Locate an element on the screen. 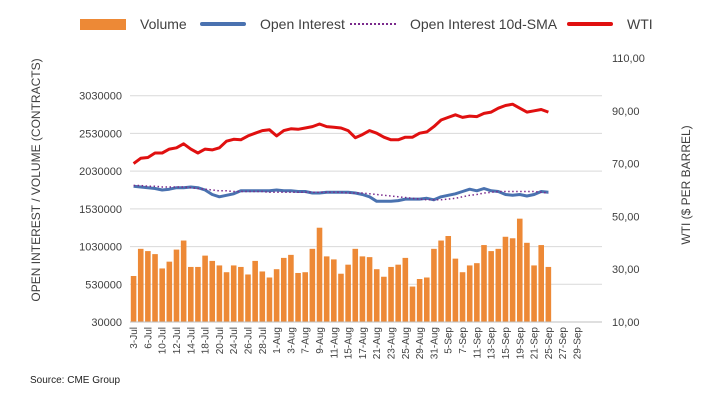  right-tick-label: 50,00 is located at coordinates (626, 217).